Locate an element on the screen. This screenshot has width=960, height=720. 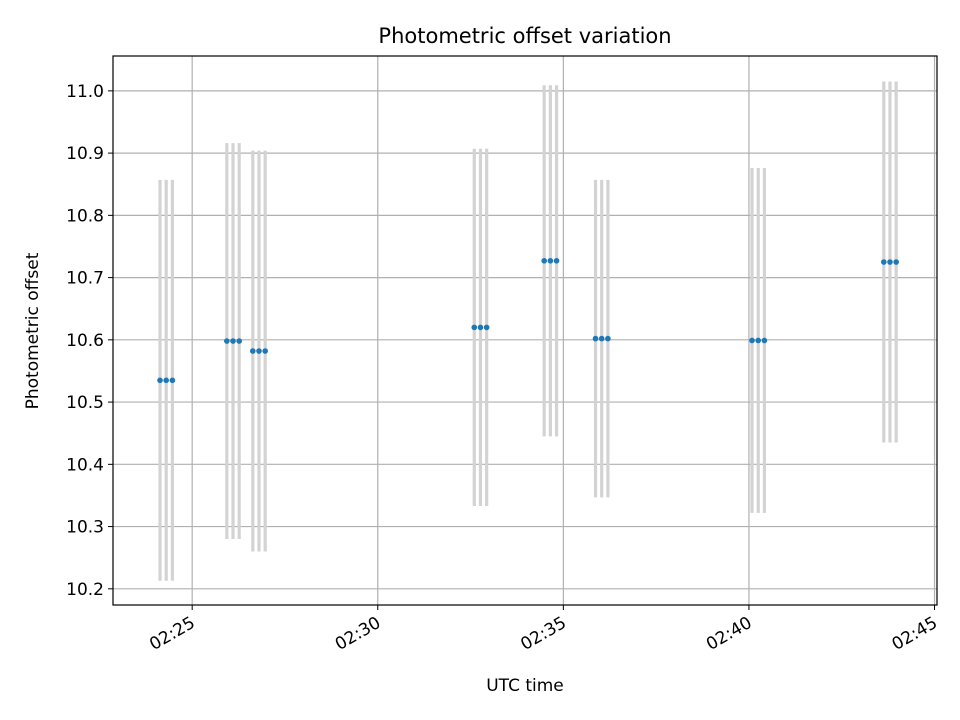
data-points is located at coordinates (528, 320).